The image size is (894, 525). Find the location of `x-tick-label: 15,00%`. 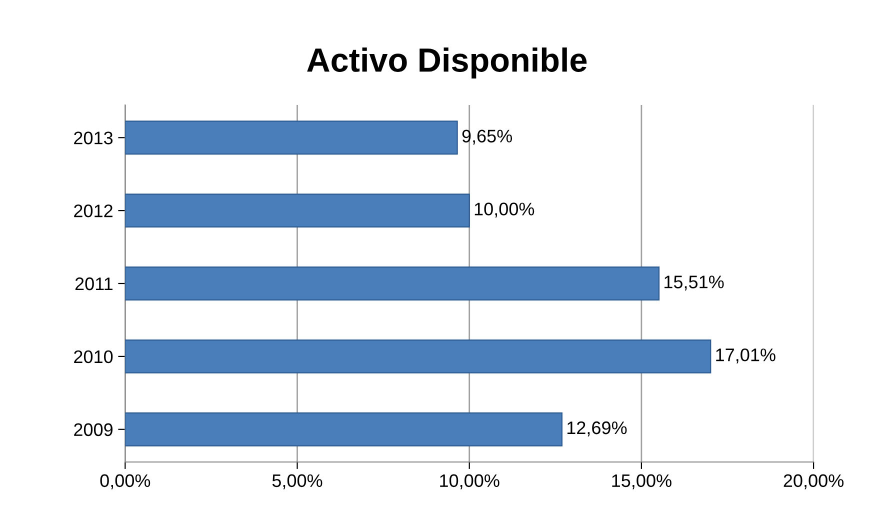

x-tick-label: 15,00% is located at coordinates (642, 482).